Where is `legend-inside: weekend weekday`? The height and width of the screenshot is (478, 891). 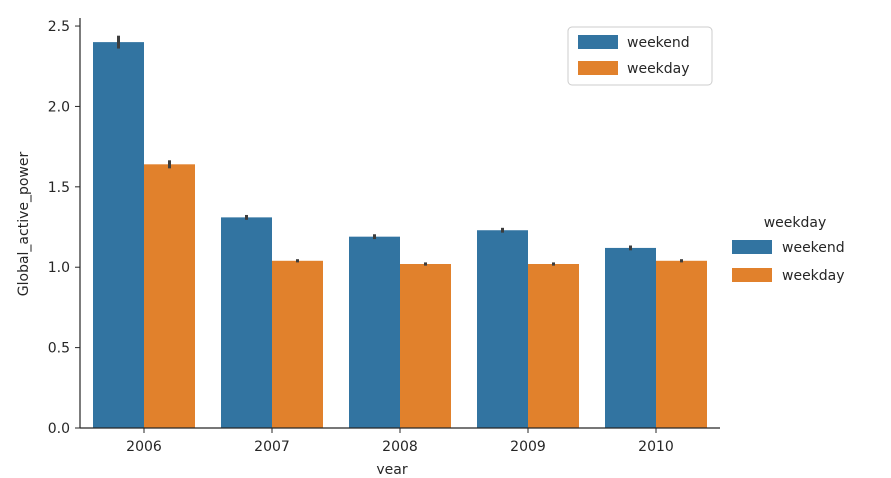 legend-inside: weekend weekday is located at coordinates (640, 56).